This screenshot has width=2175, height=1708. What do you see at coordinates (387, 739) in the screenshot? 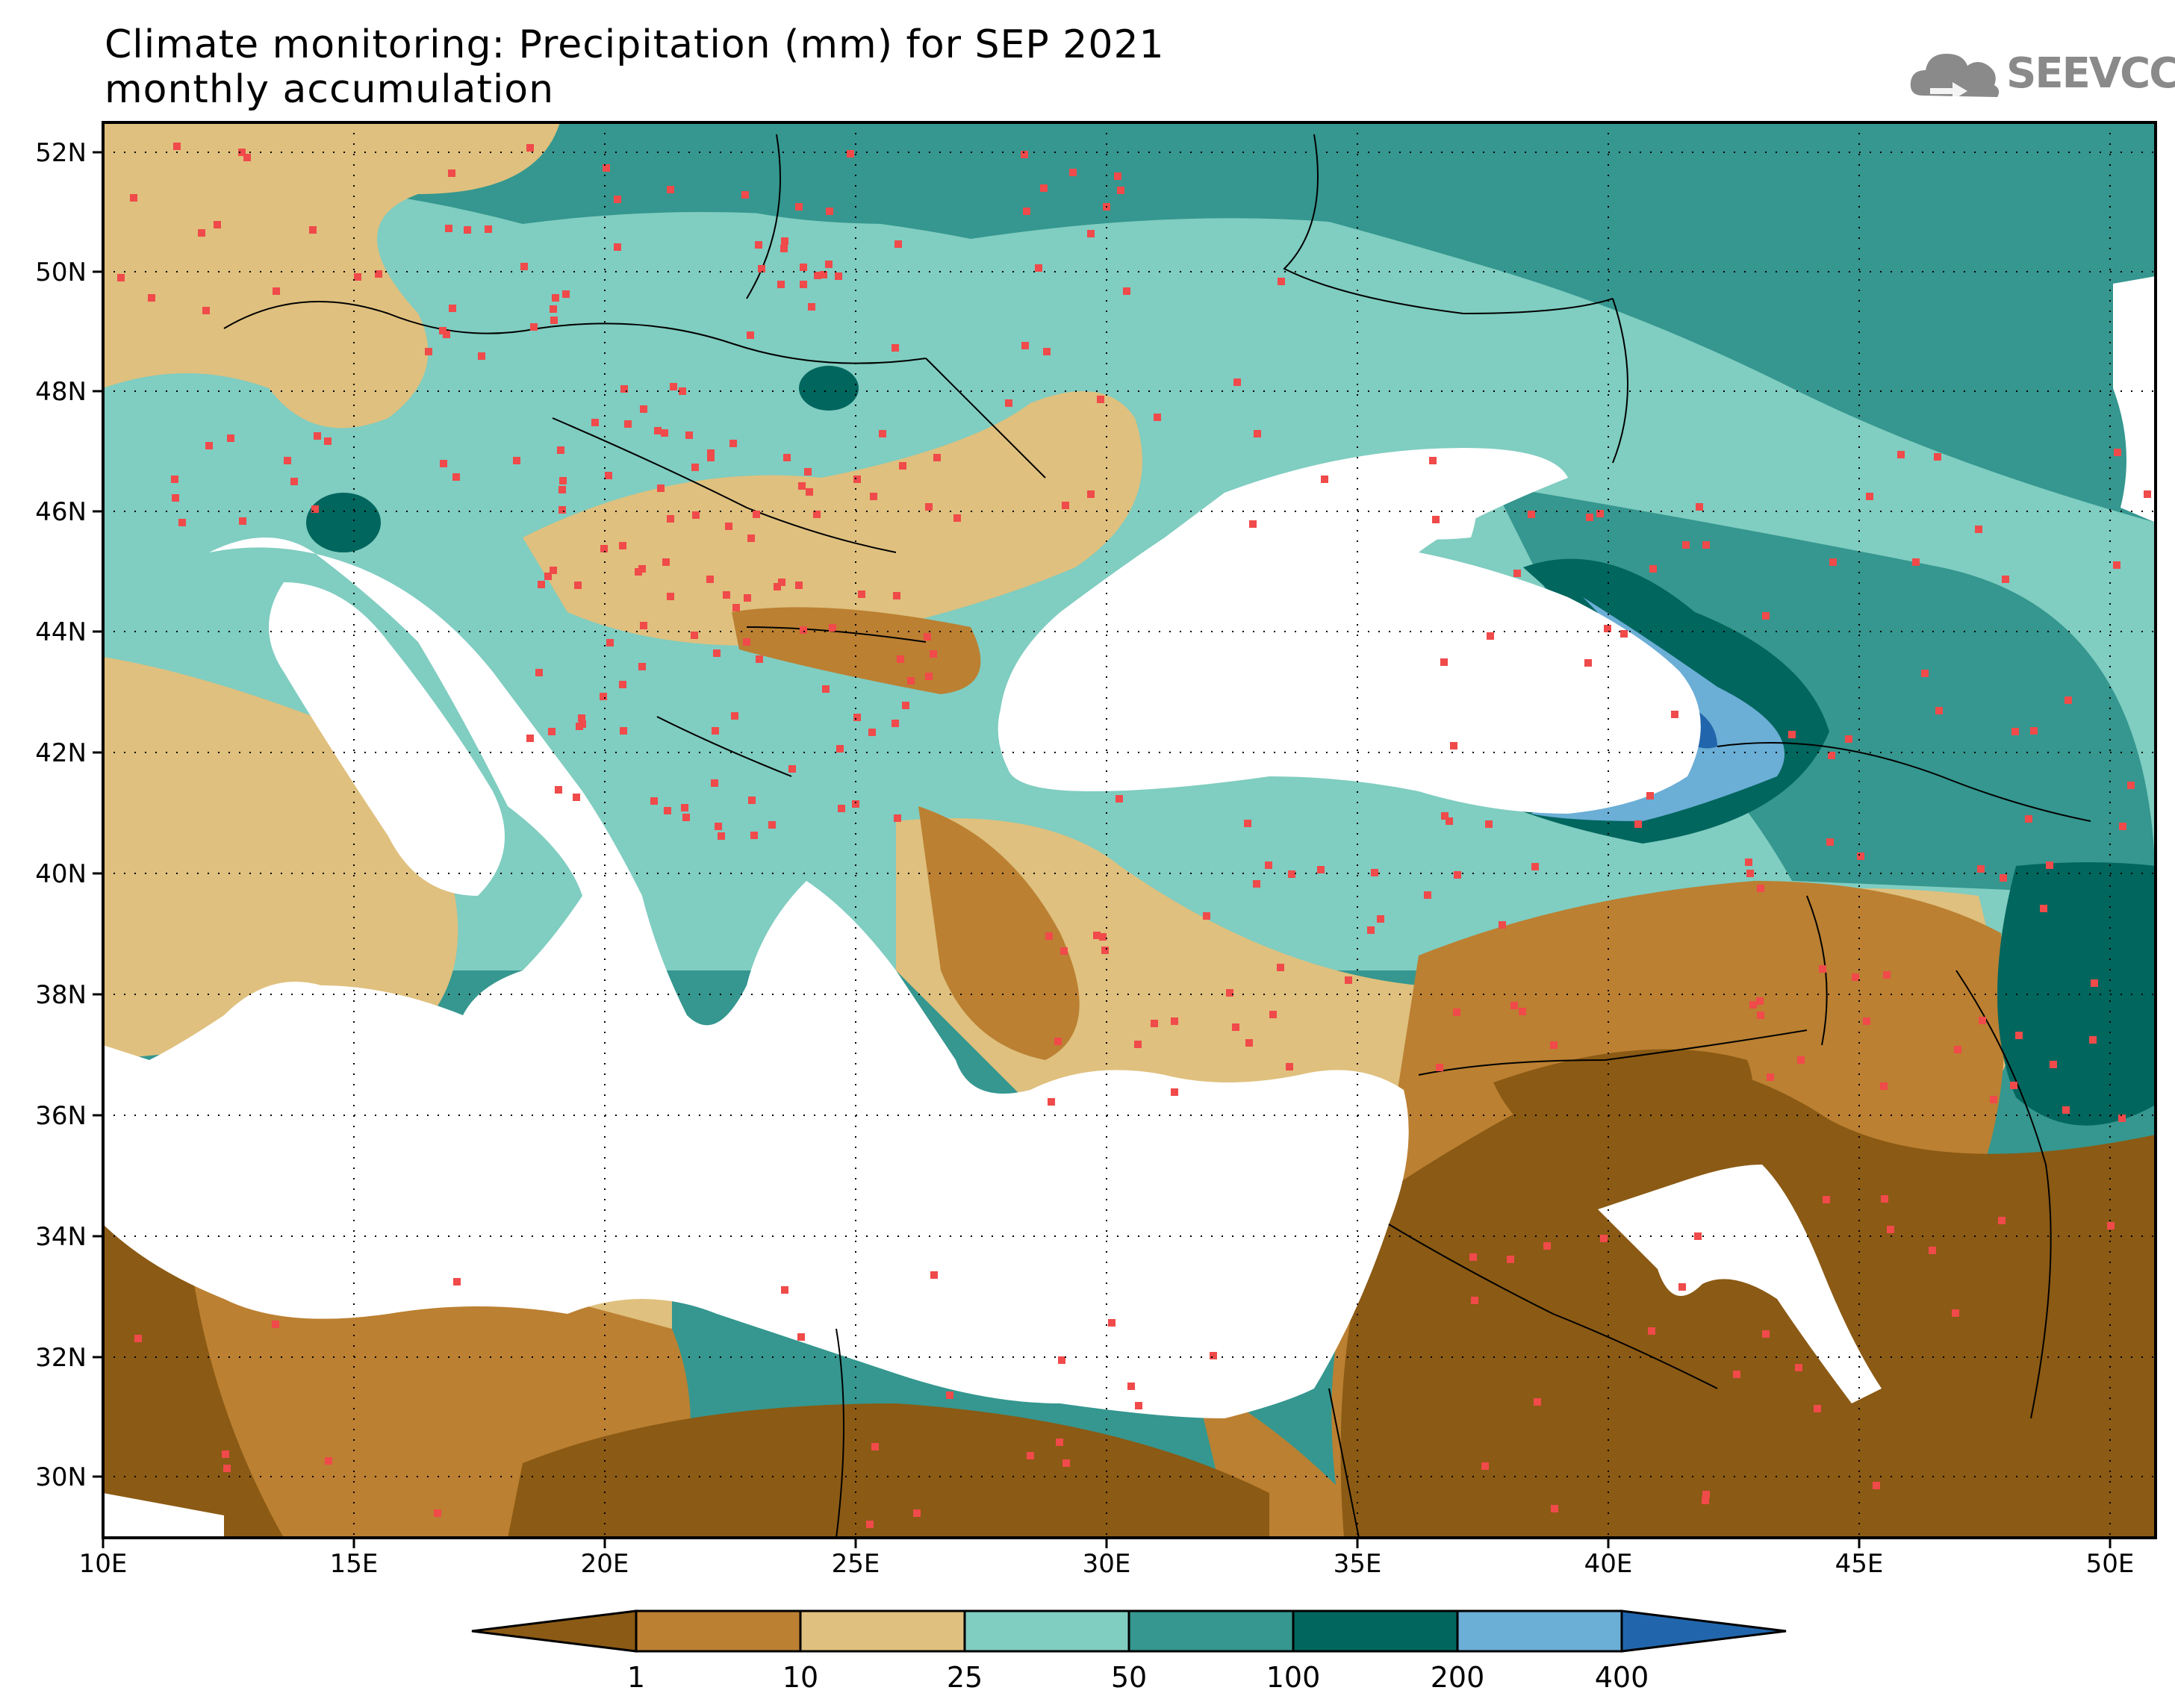
I see `adriatic-sea` at bounding box center [387, 739].